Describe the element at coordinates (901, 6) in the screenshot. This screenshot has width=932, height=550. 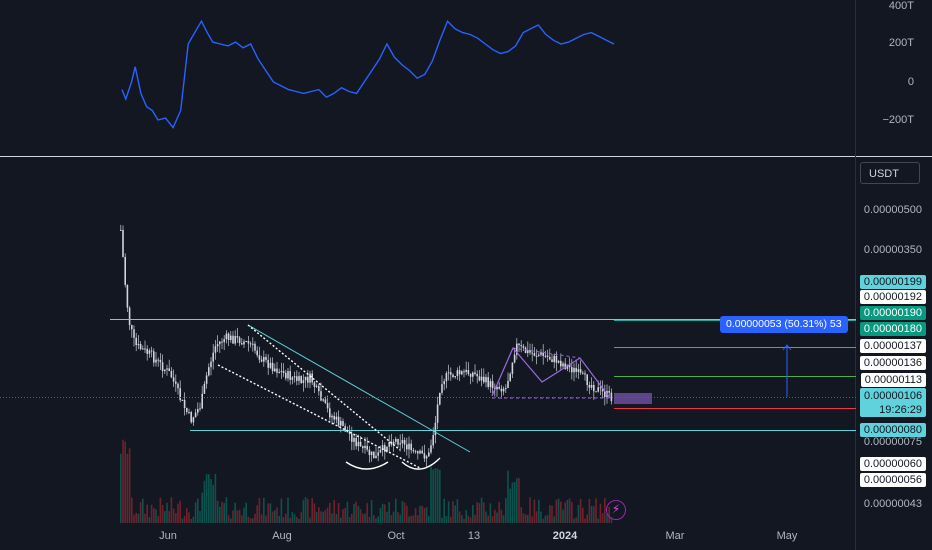
I see `osc-tick-400t: 400T` at that location.